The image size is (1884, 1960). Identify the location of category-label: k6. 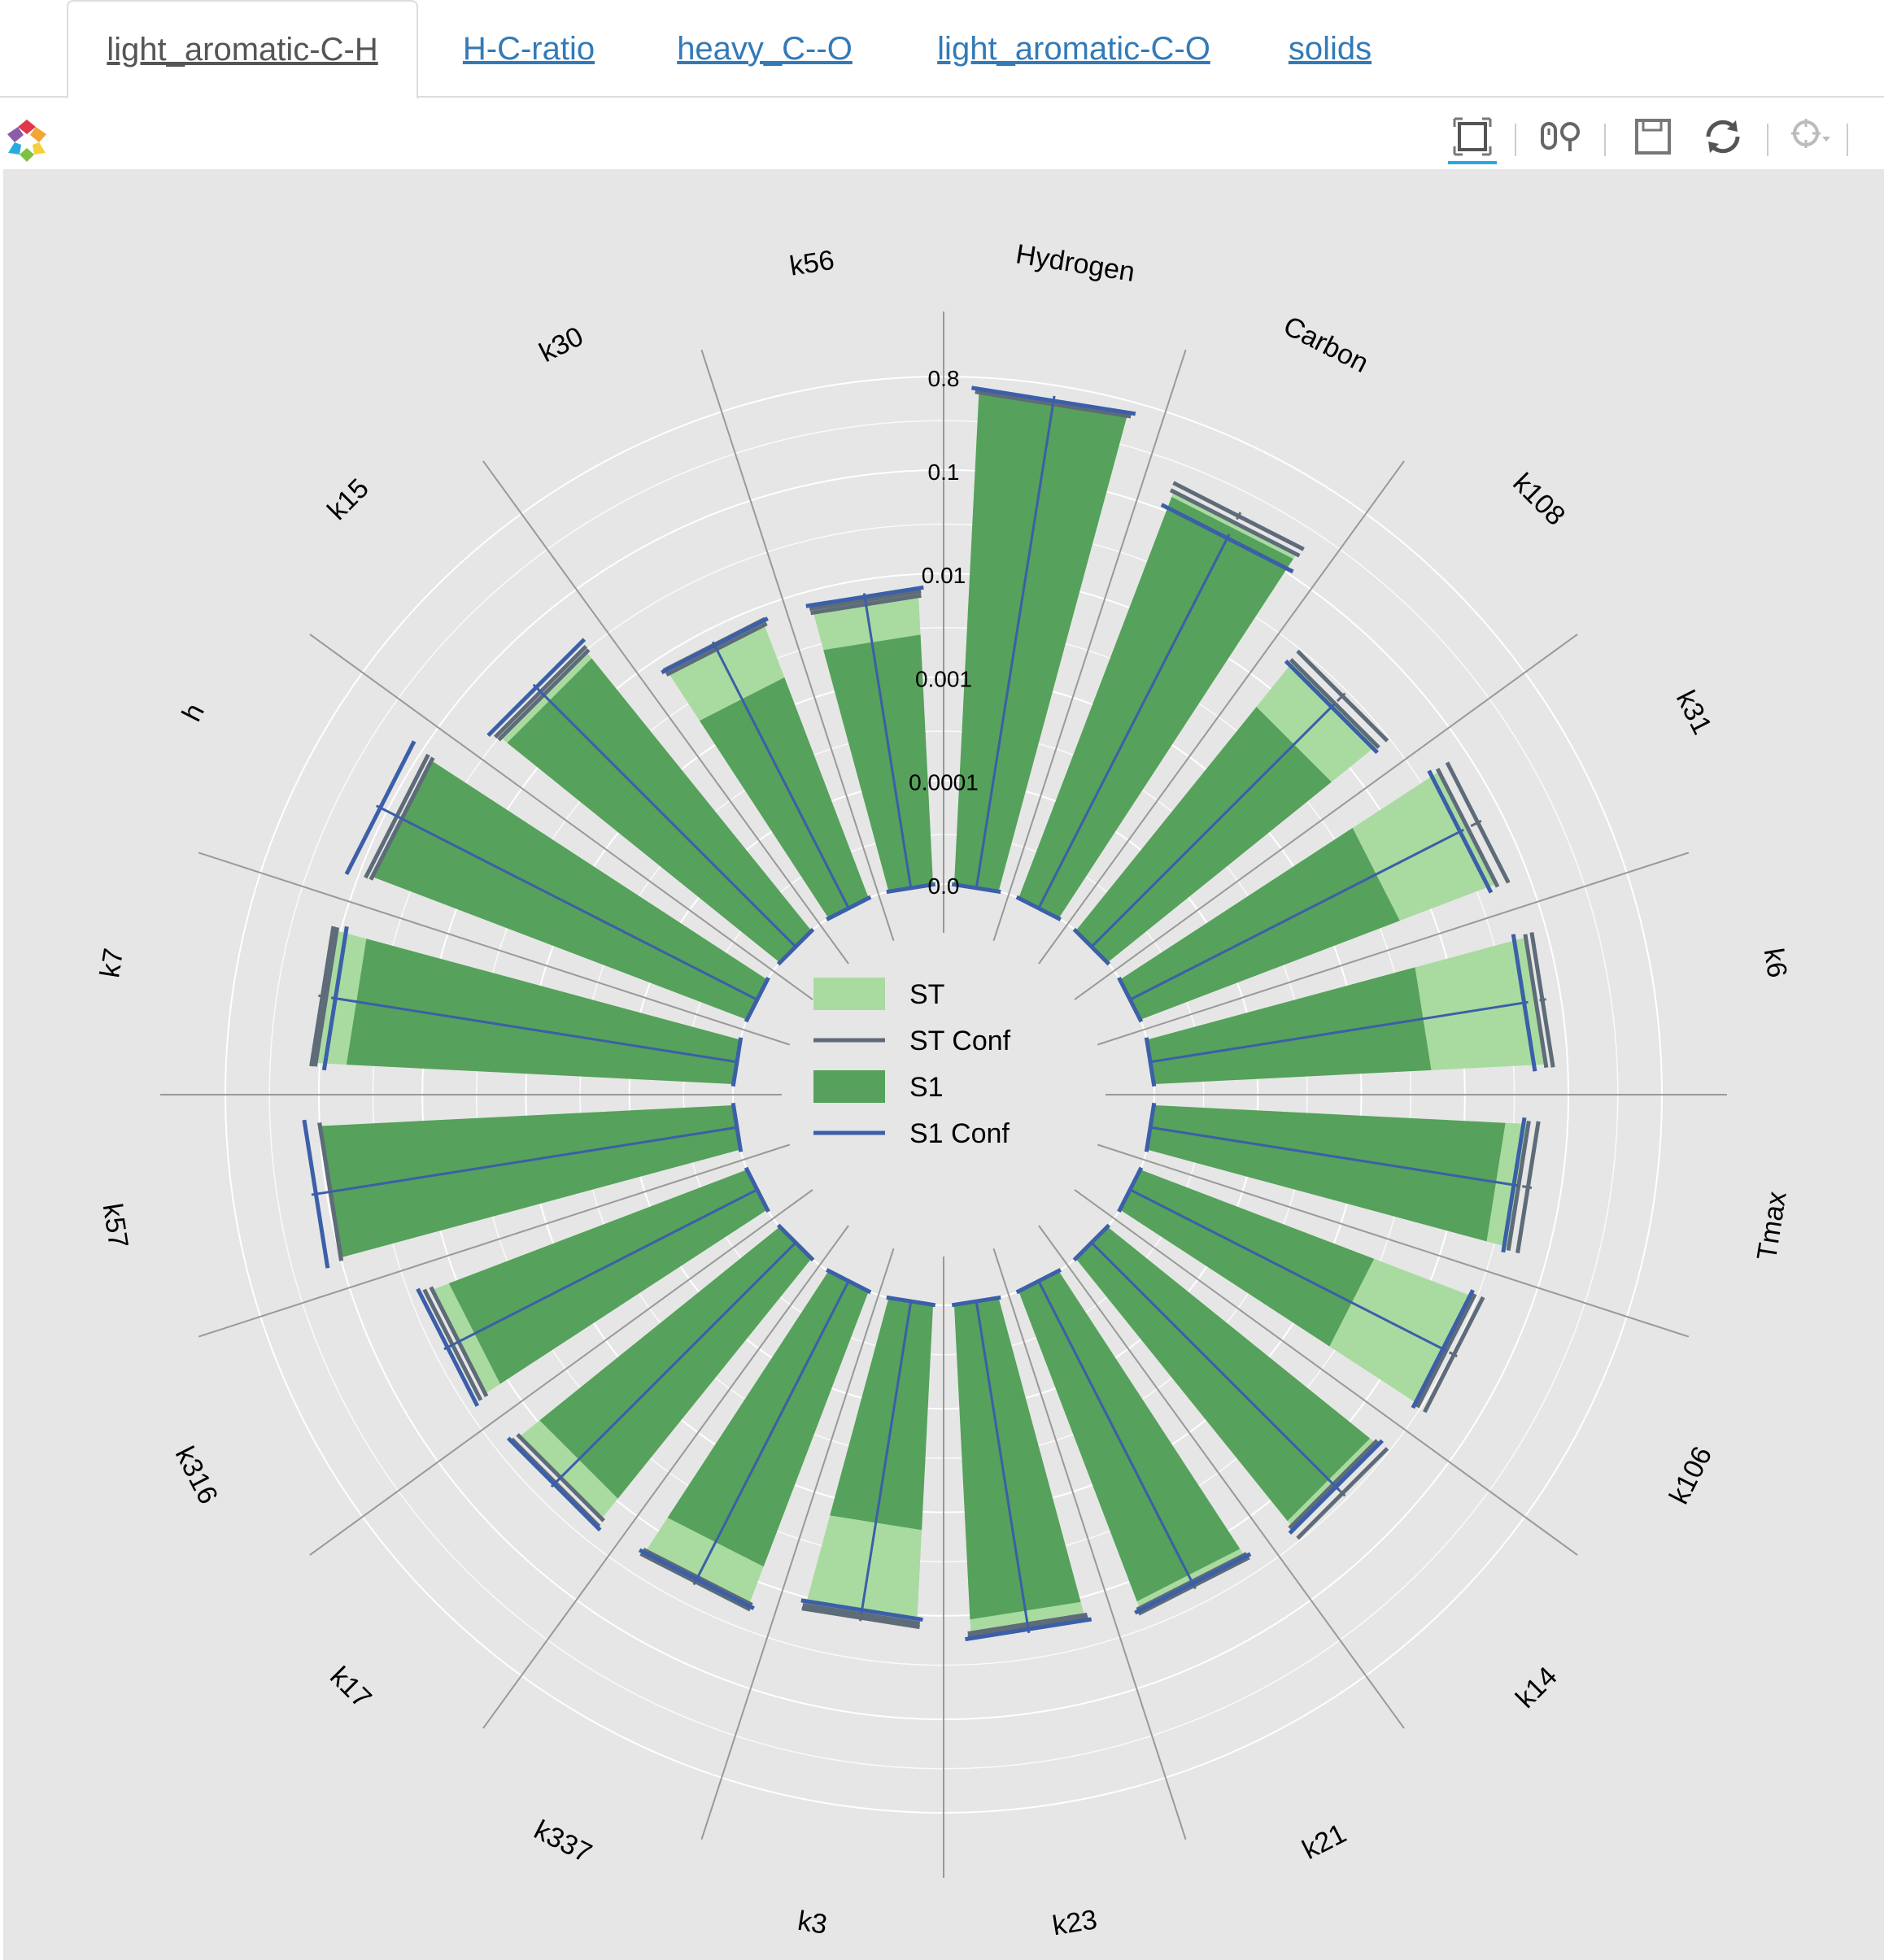
(1775, 962).